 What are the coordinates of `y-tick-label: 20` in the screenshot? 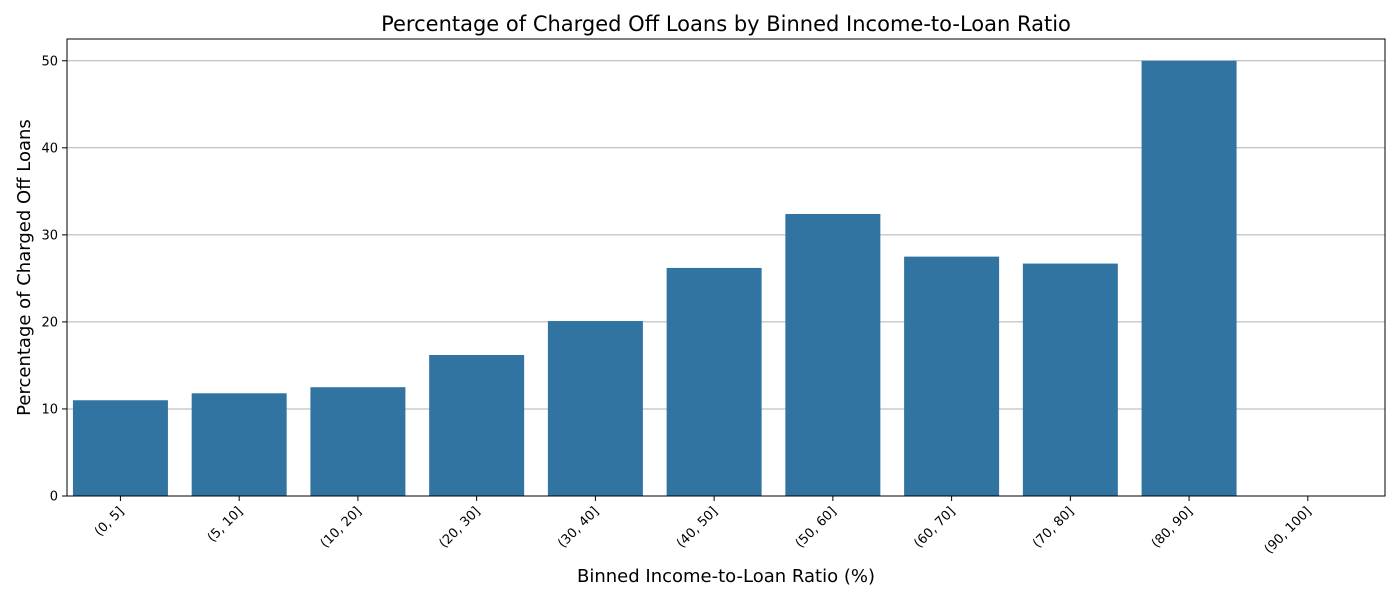 It's located at (49, 322).